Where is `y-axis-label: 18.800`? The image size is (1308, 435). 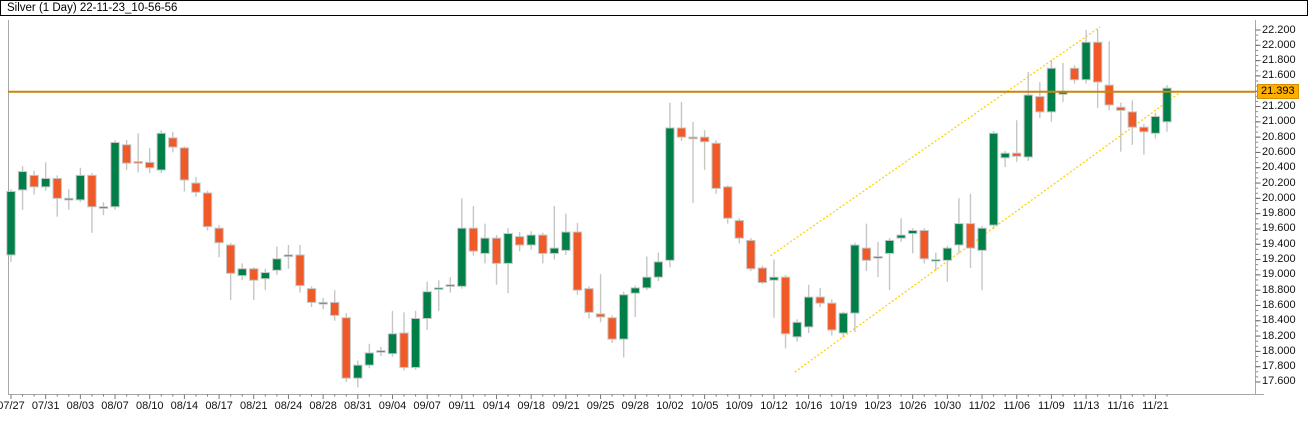 y-axis-label: 18.800 is located at coordinates (1279, 289).